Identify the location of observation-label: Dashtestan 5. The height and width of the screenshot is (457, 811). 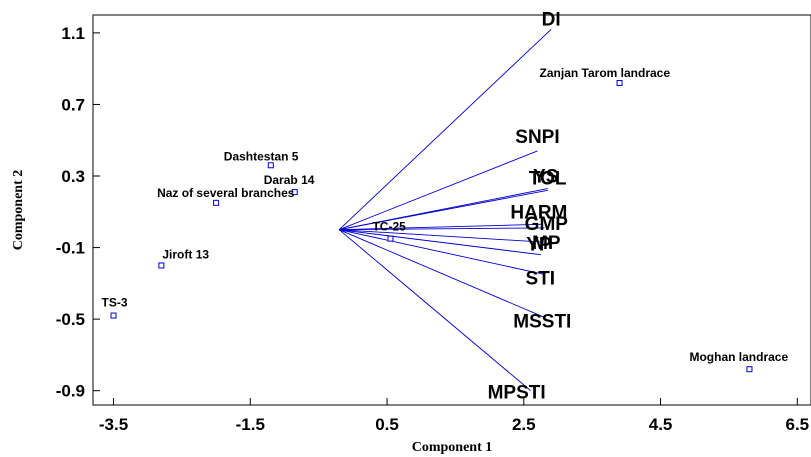
(261, 156).